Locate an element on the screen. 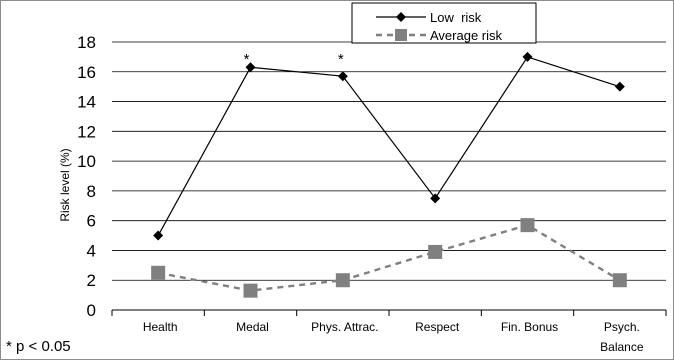  x-tick-label-line: Psych. is located at coordinates (622, 327).